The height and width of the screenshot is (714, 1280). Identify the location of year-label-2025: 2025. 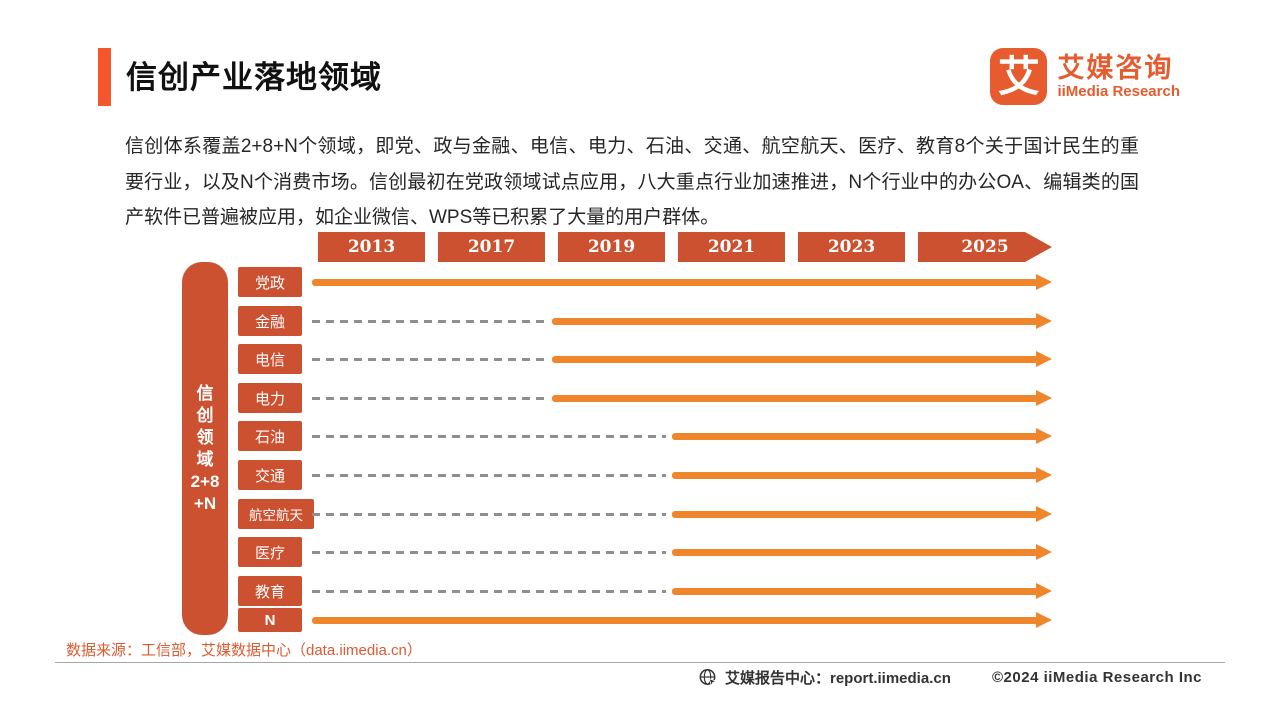
(985, 247).